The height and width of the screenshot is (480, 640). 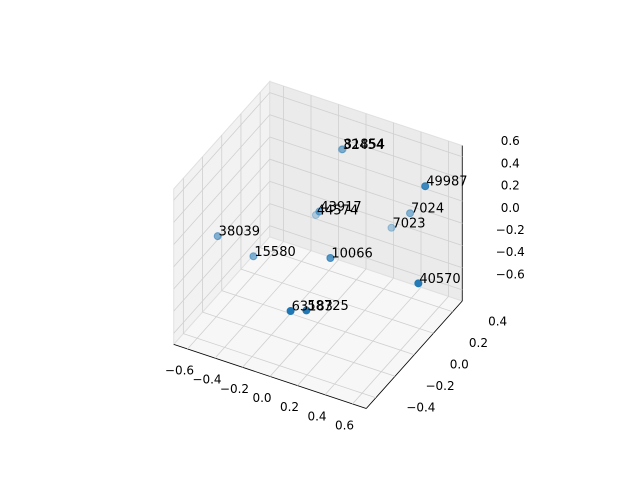 What do you see at coordinates (459, 364) in the screenshot?
I see `y-tick-label: 0.0` at bounding box center [459, 364].